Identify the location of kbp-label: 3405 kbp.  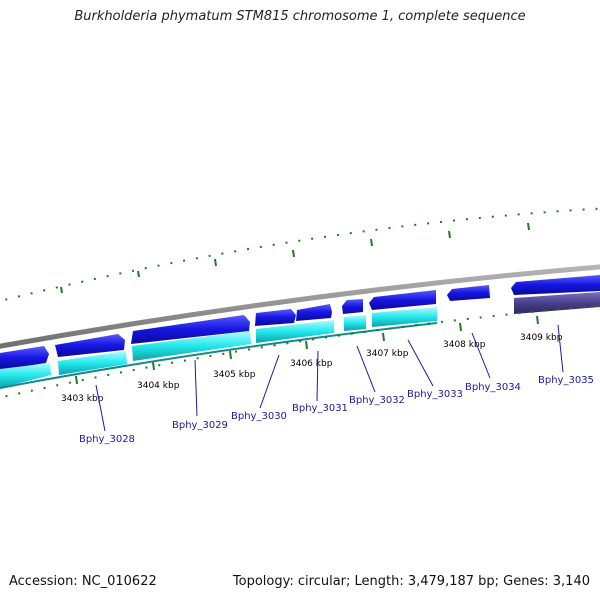
(234, 375).